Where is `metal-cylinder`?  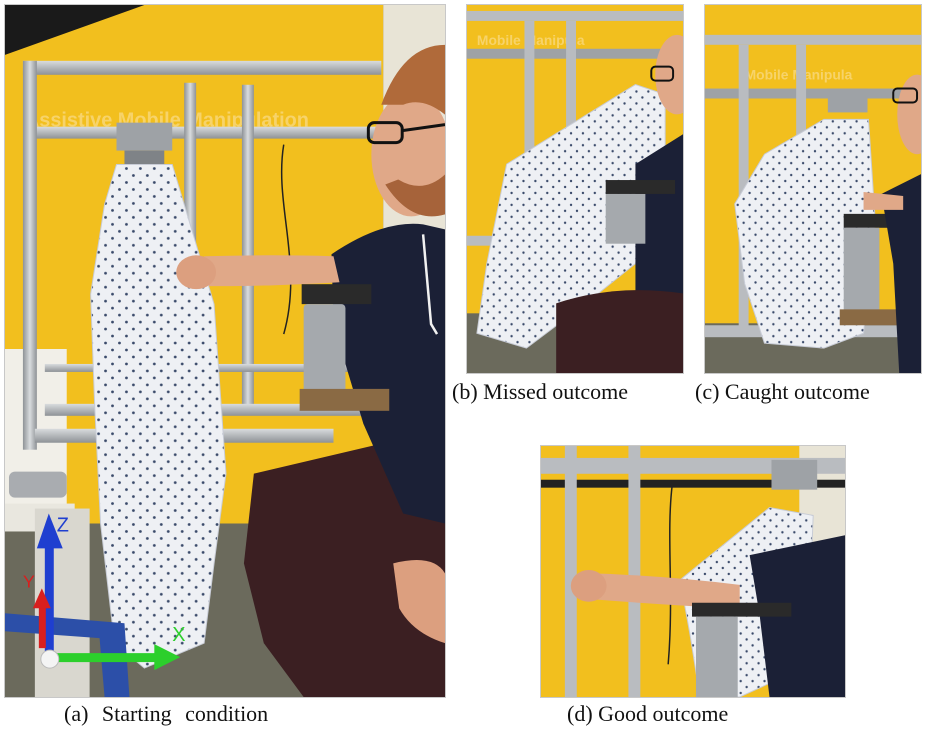
metal-cylinder is located at coordinates (37, 484).